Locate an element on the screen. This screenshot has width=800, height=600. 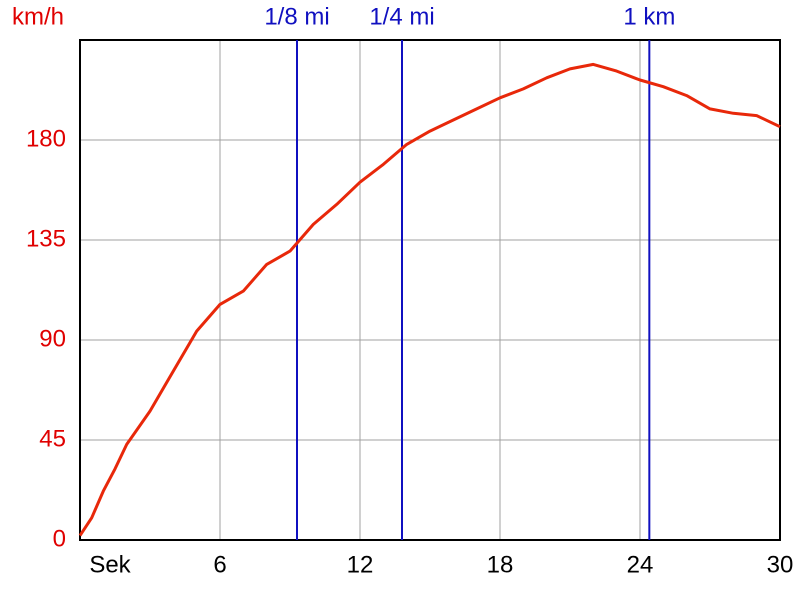
y-tick-label: 90 is located at coordinates (52, 338).